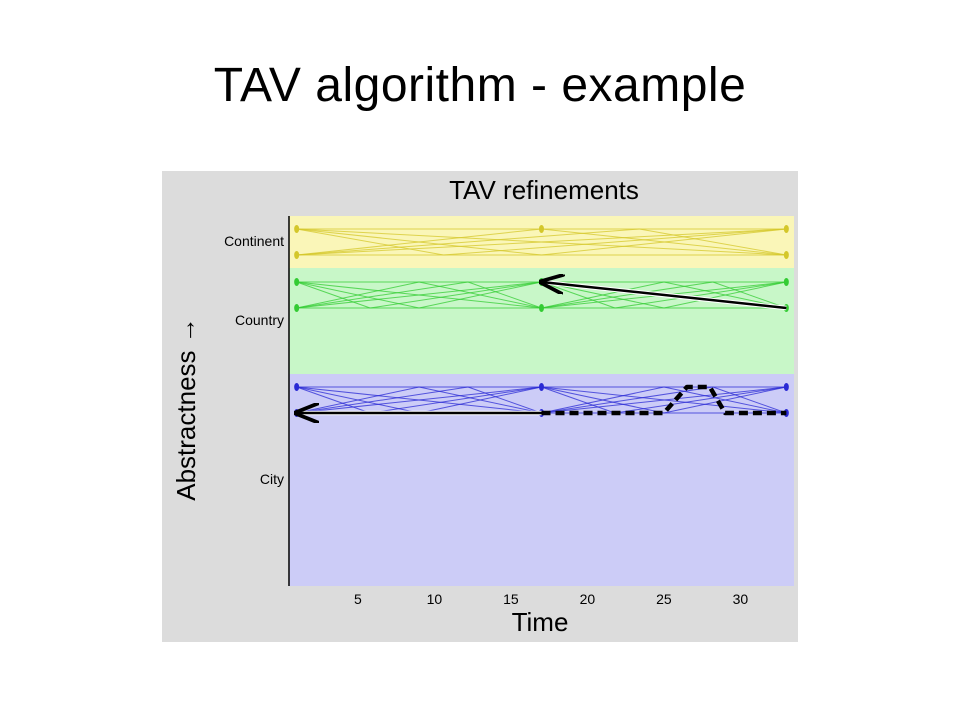 This screenshot has width=960, height=720. What do you see at coordinates (186, 409) in the screenshot?
I see `y-axis-label: Abstractness →` at bounding box center [186, 409].